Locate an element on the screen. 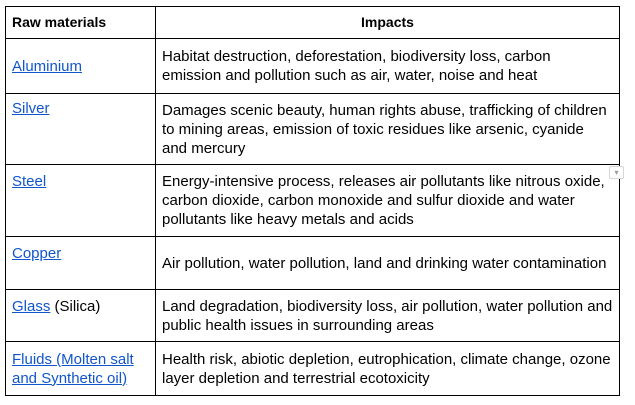 This screenshot has width=635, height=405. material-cell: Fluids (Molten salt and Synthetic oil) is located at coordinates (80, 368).